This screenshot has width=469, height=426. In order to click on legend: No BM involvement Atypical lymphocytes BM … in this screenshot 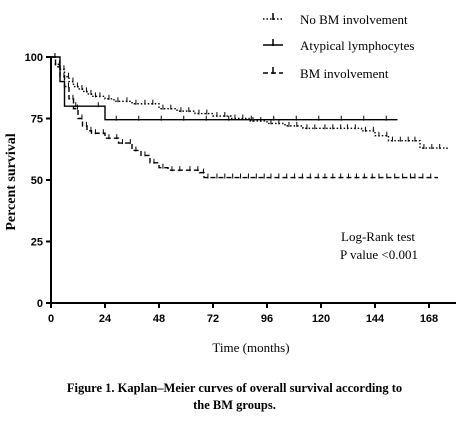, I will do `click(338, 46)`.